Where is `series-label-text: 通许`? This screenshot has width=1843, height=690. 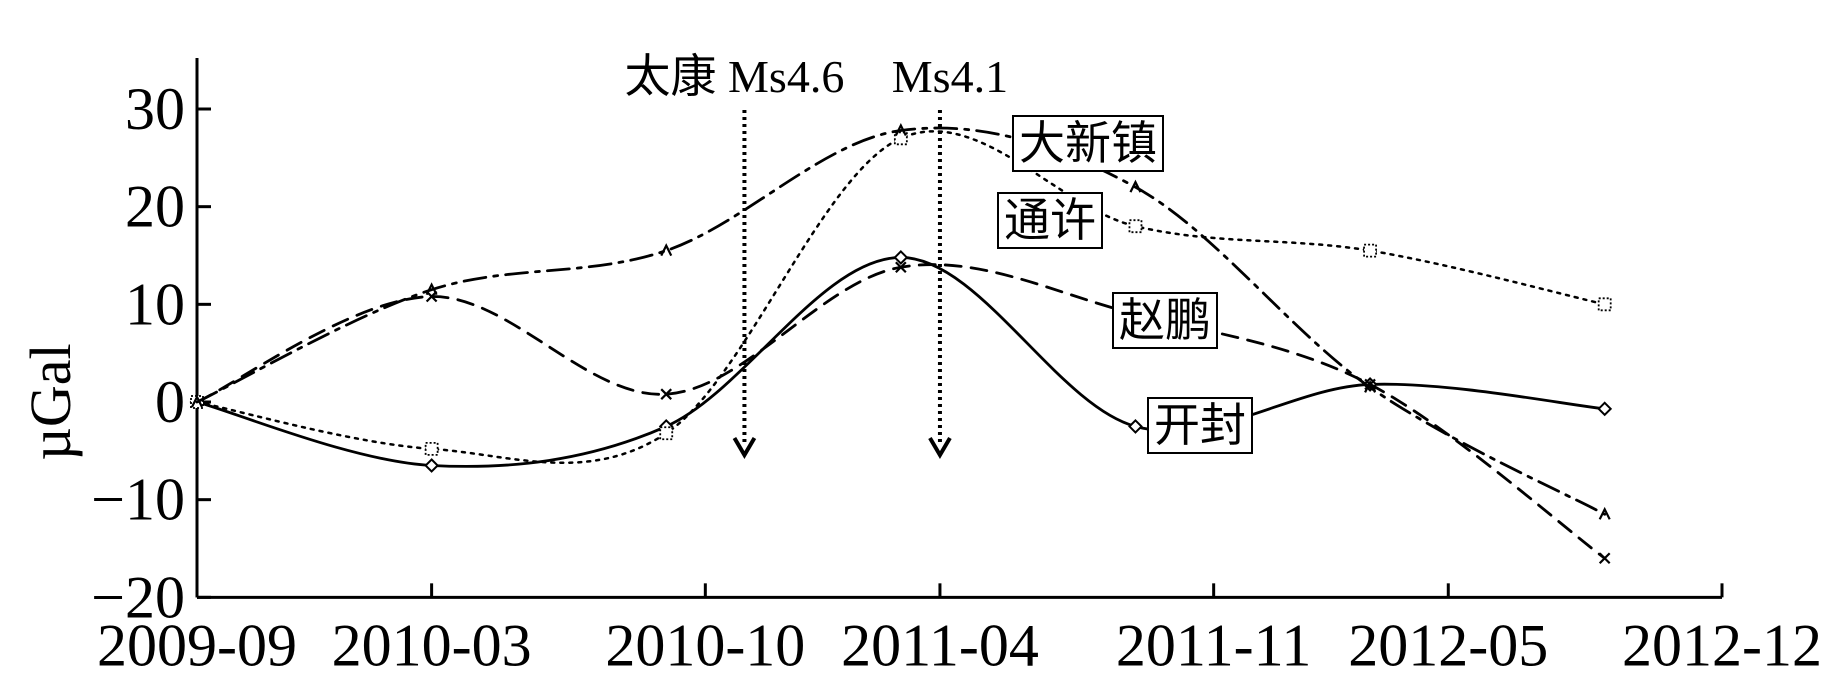
series-label-text: 通许 is located at coordinates (1050, 220).